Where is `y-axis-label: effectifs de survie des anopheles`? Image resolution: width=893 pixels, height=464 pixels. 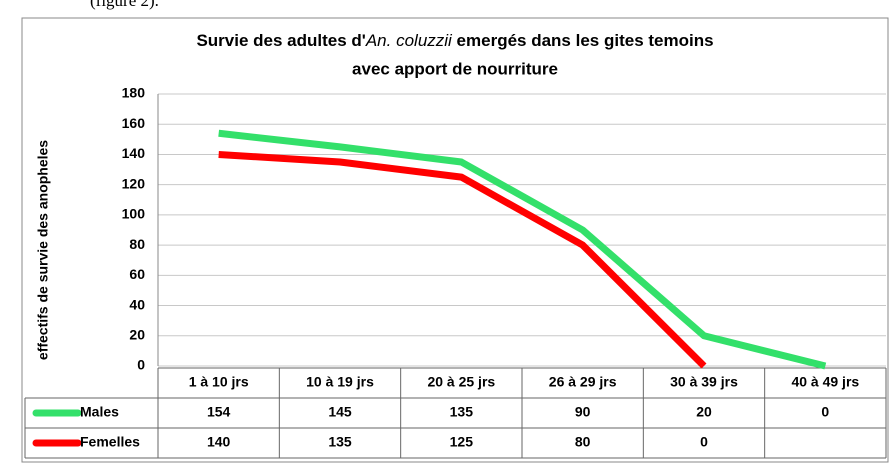
y-axis-label: effectifs de survie des anopheles is located at coordinates (43, 250).